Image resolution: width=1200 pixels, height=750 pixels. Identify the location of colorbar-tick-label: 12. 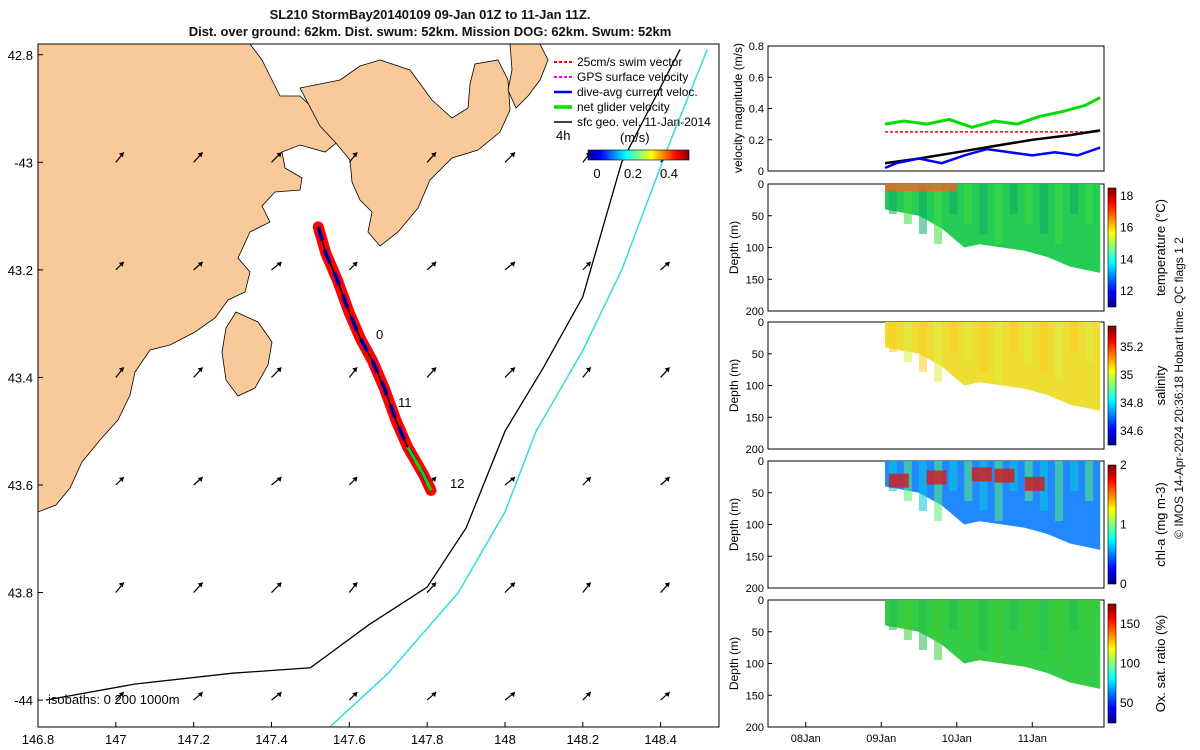
(1127, 291).